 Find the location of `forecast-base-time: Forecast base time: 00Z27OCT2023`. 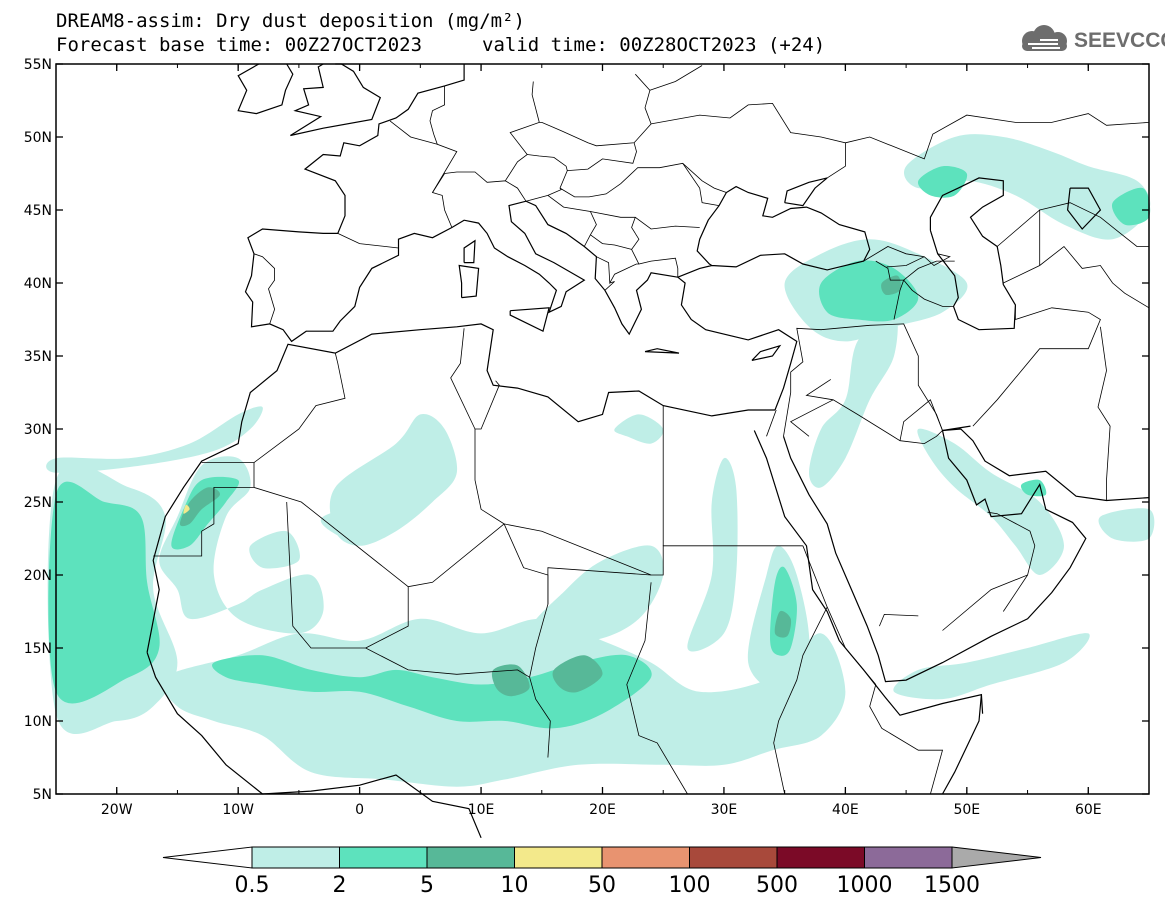

forecast-base-time: Forecast base time: 00Z27OCT2023 is located at coordinates (239, 45).